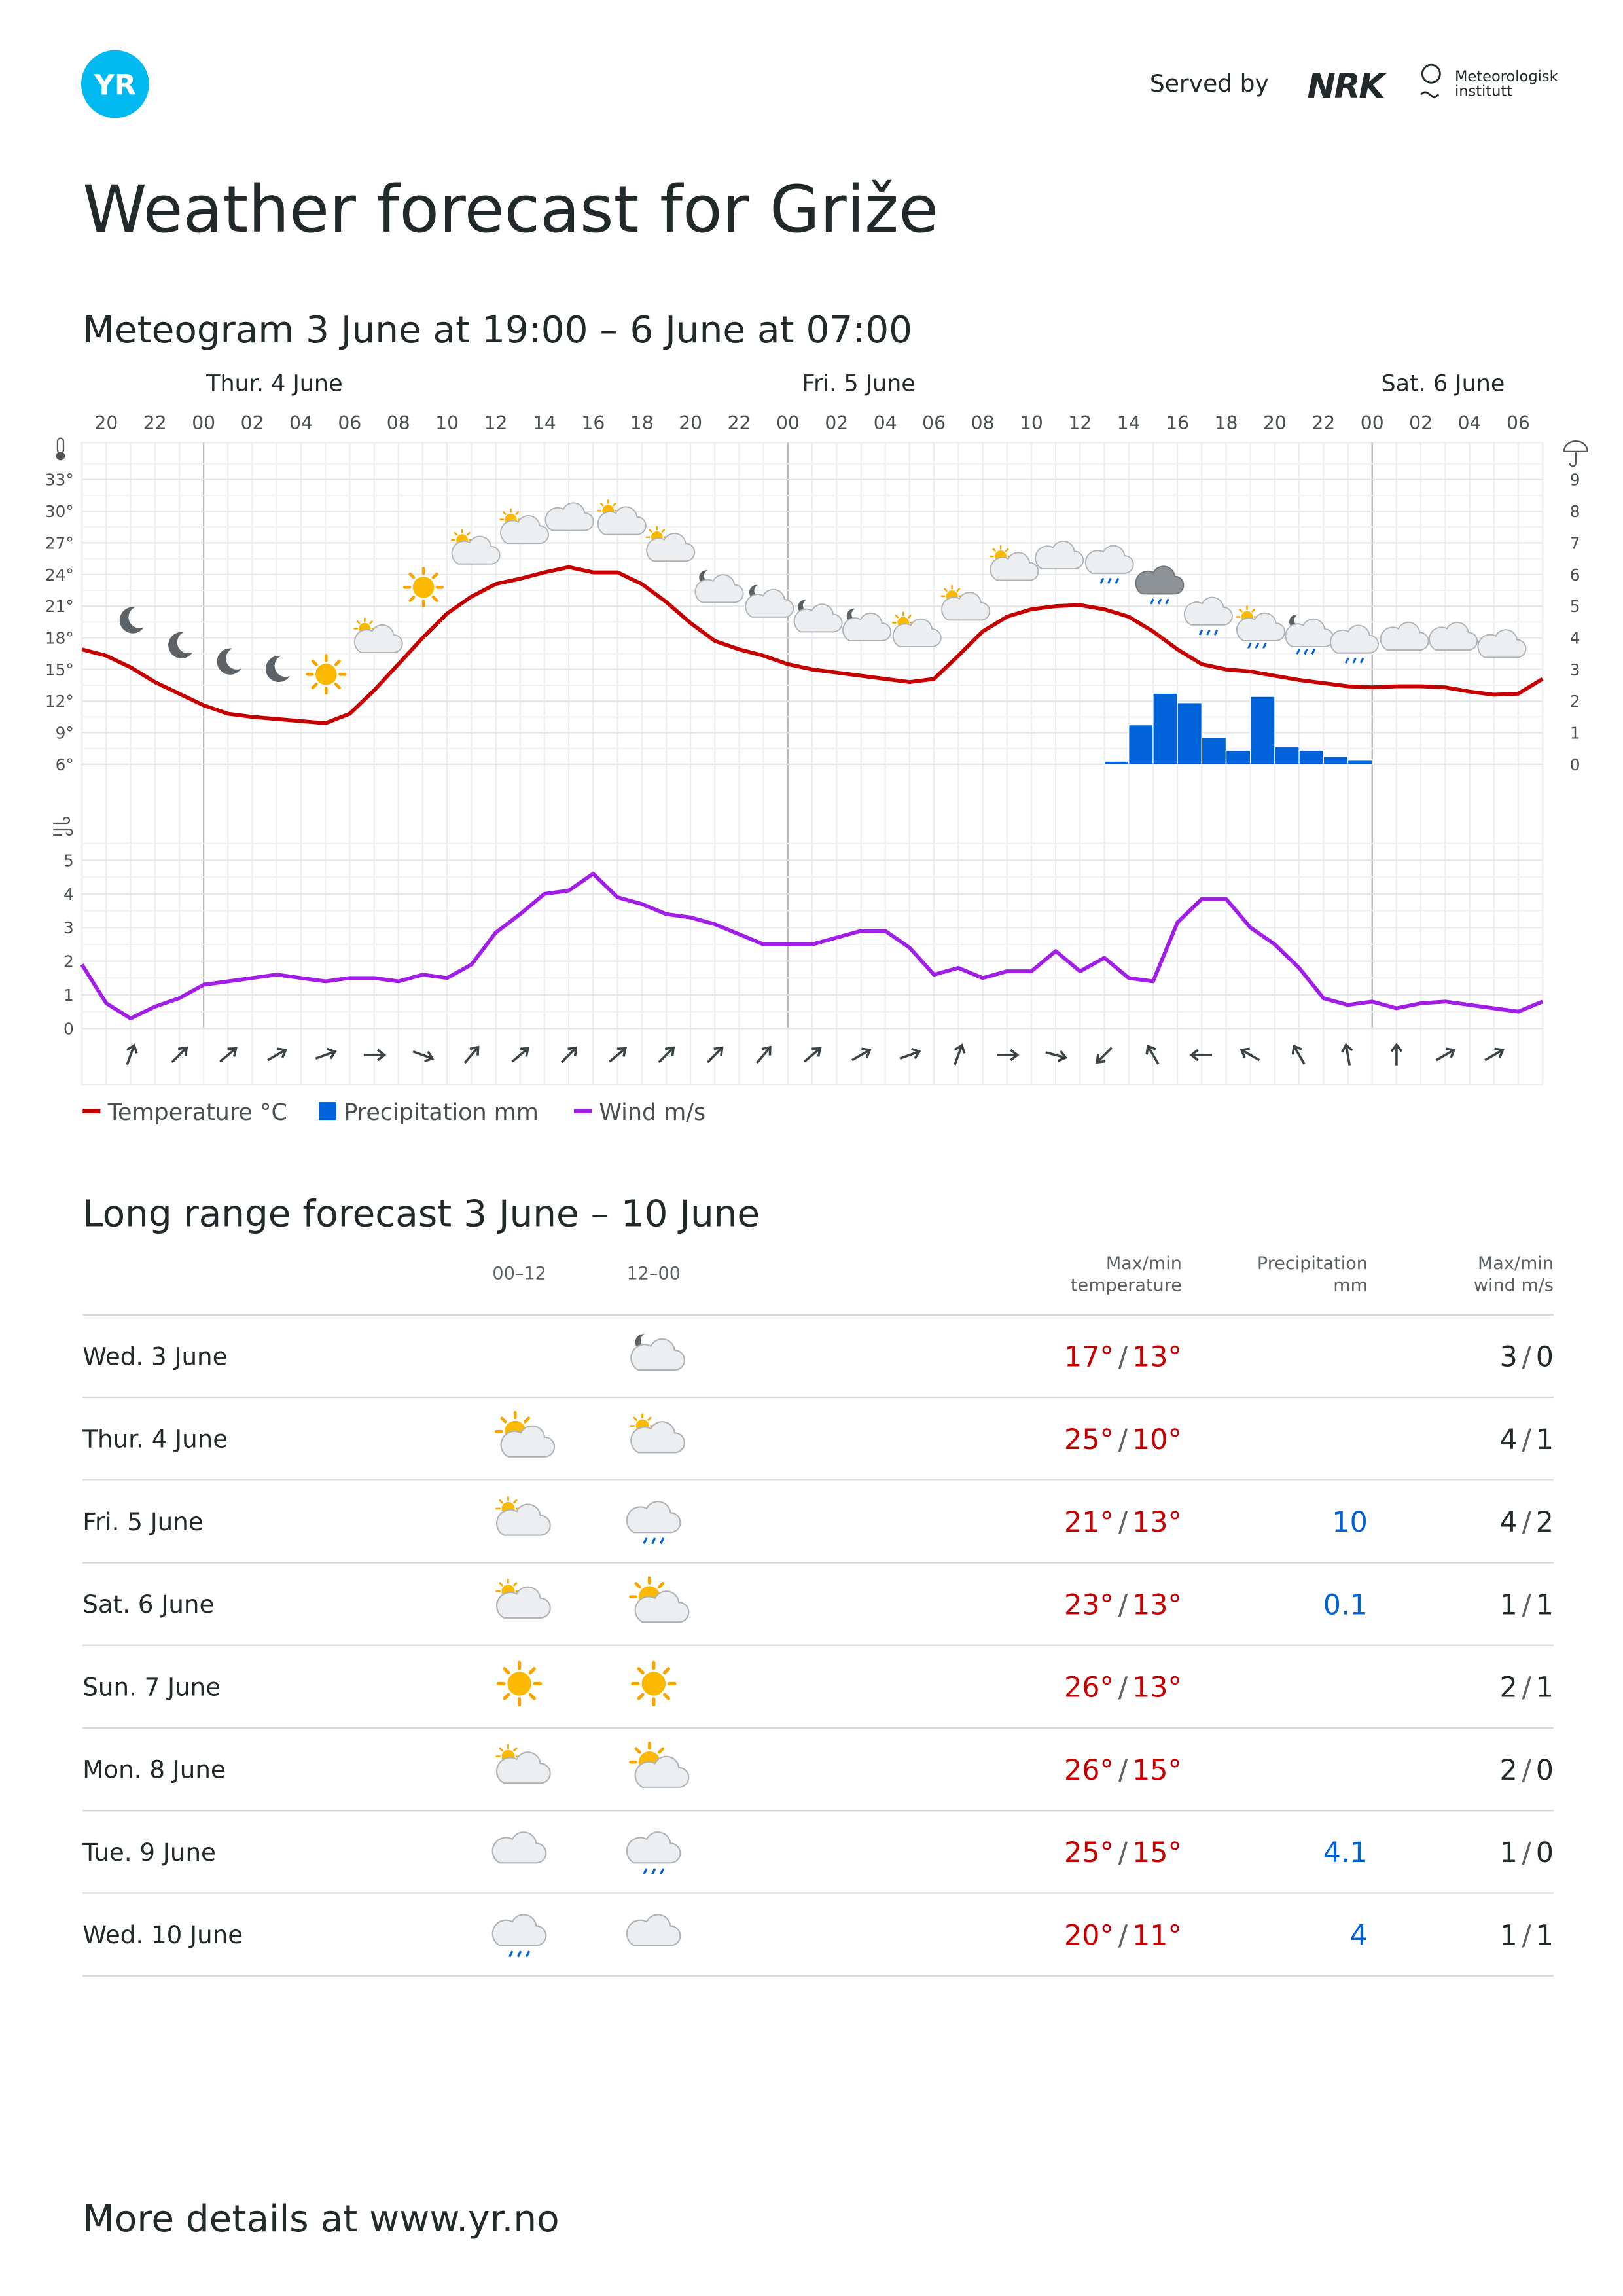 The width and height of the screenshot is (1623, 2296). I want to click on temperature: 20°/11°, so click(1123, 1935).